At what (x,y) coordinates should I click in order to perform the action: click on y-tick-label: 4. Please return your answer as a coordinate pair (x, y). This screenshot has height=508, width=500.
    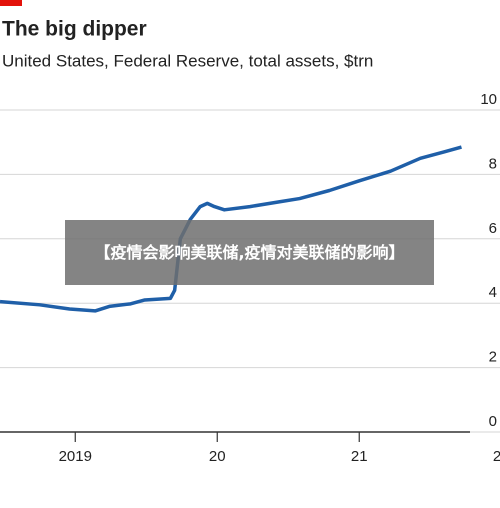
    Looking at the image, I should click on (493, 292).